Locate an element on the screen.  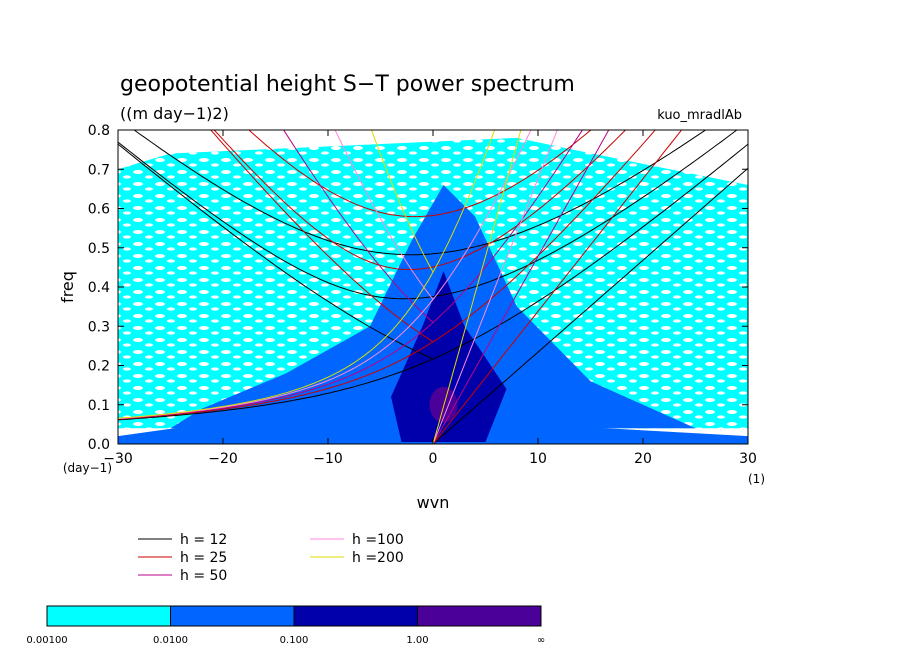
x-tick-label: 0 is located at coordinates (433, 459).